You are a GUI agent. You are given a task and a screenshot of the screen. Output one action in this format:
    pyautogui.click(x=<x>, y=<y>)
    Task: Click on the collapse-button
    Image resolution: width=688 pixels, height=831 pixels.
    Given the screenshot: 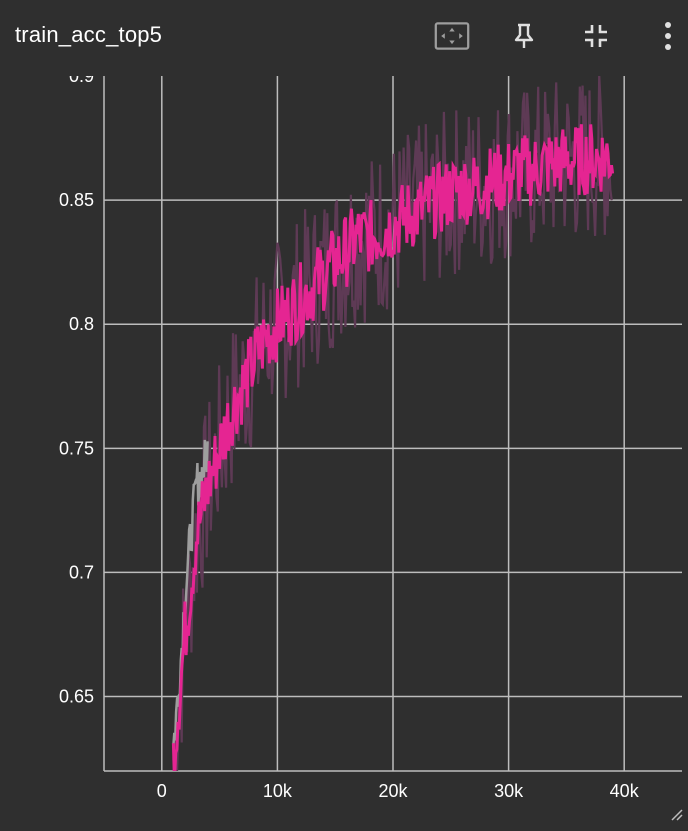 What is the action you would take?
    pyautogui.click(x=596, y=36)
    